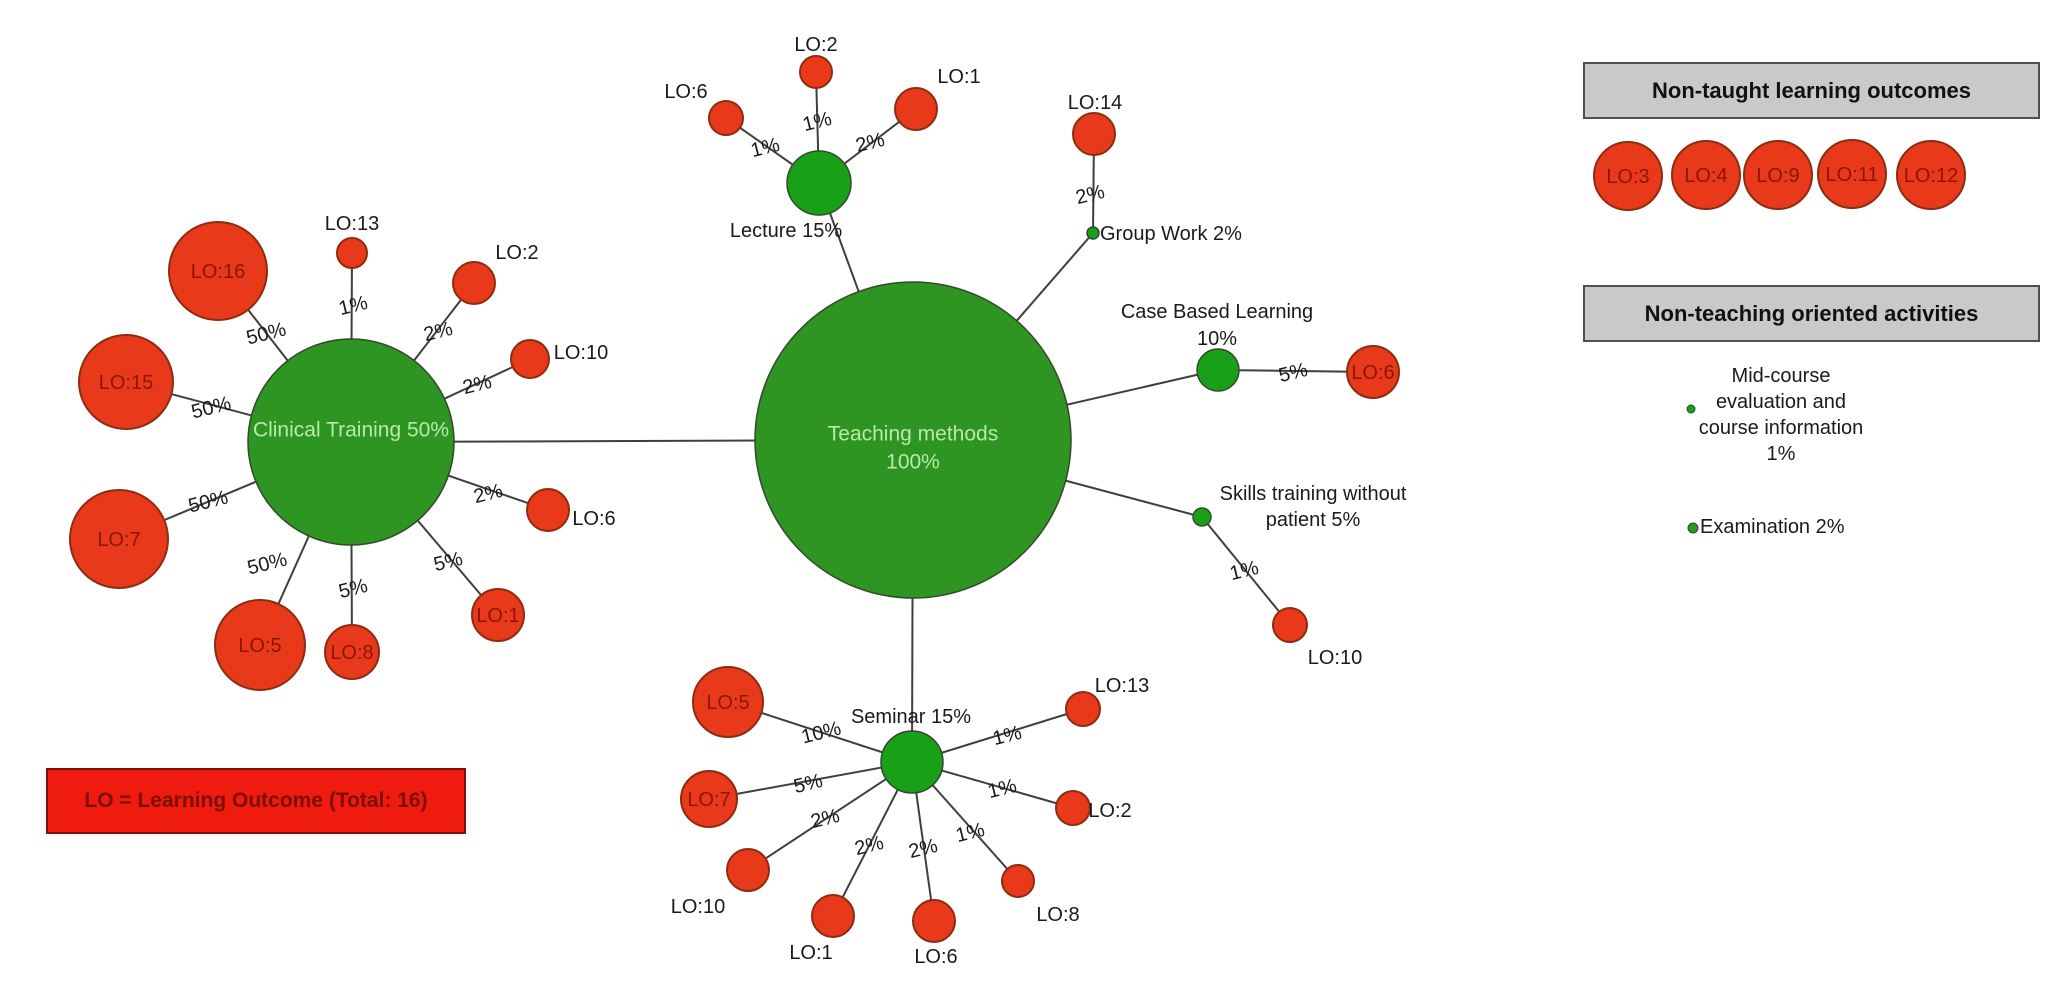 Image resolution: width=2059 pixels, height=1001 pixels. Describe the element at coordinates (1290, 625) in the screenshot. I see `outcome-node-sk-lo10` at that location.